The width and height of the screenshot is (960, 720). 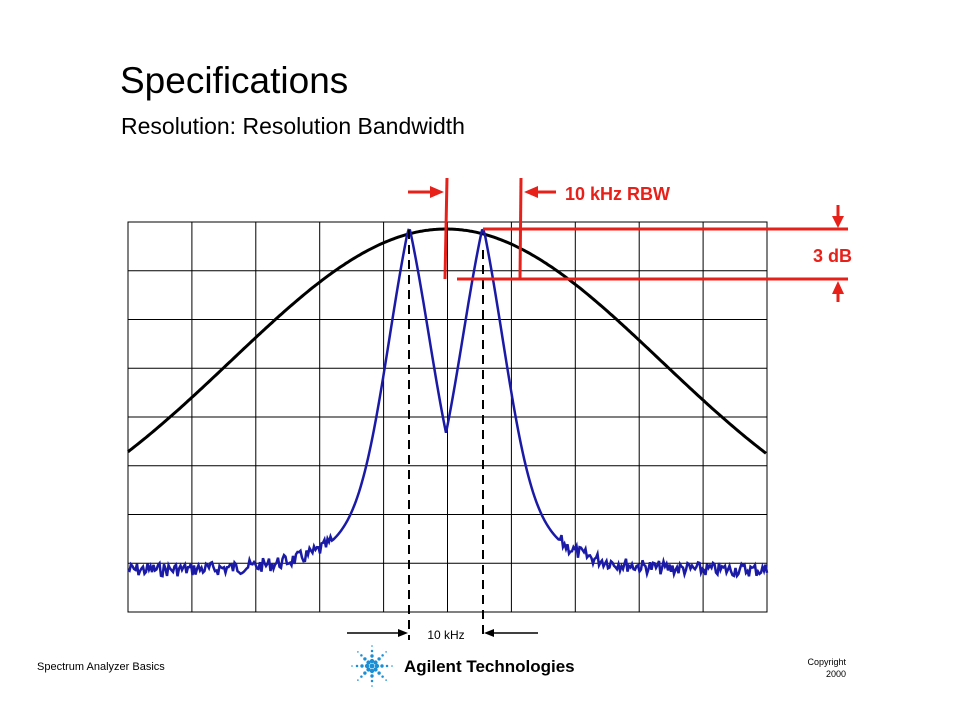 I want to click on footer-course-title: Spectrum Analyzer Basics, so click(x=101, y=667).